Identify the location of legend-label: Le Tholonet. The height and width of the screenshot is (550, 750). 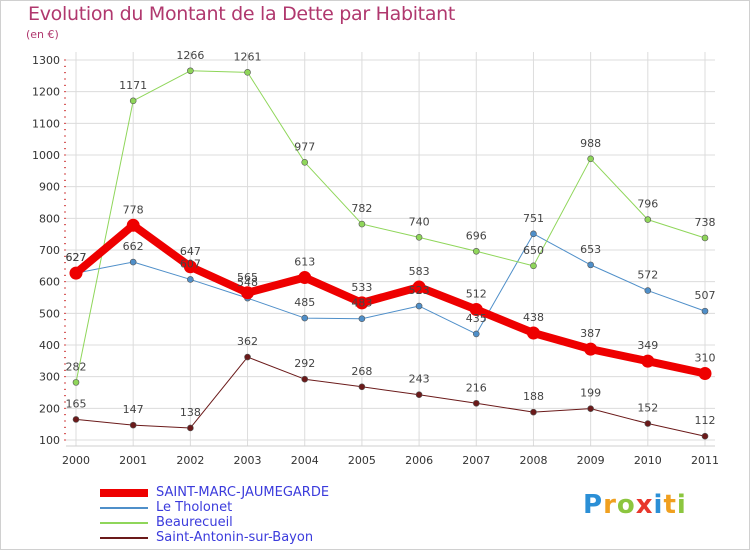
(194, 507).